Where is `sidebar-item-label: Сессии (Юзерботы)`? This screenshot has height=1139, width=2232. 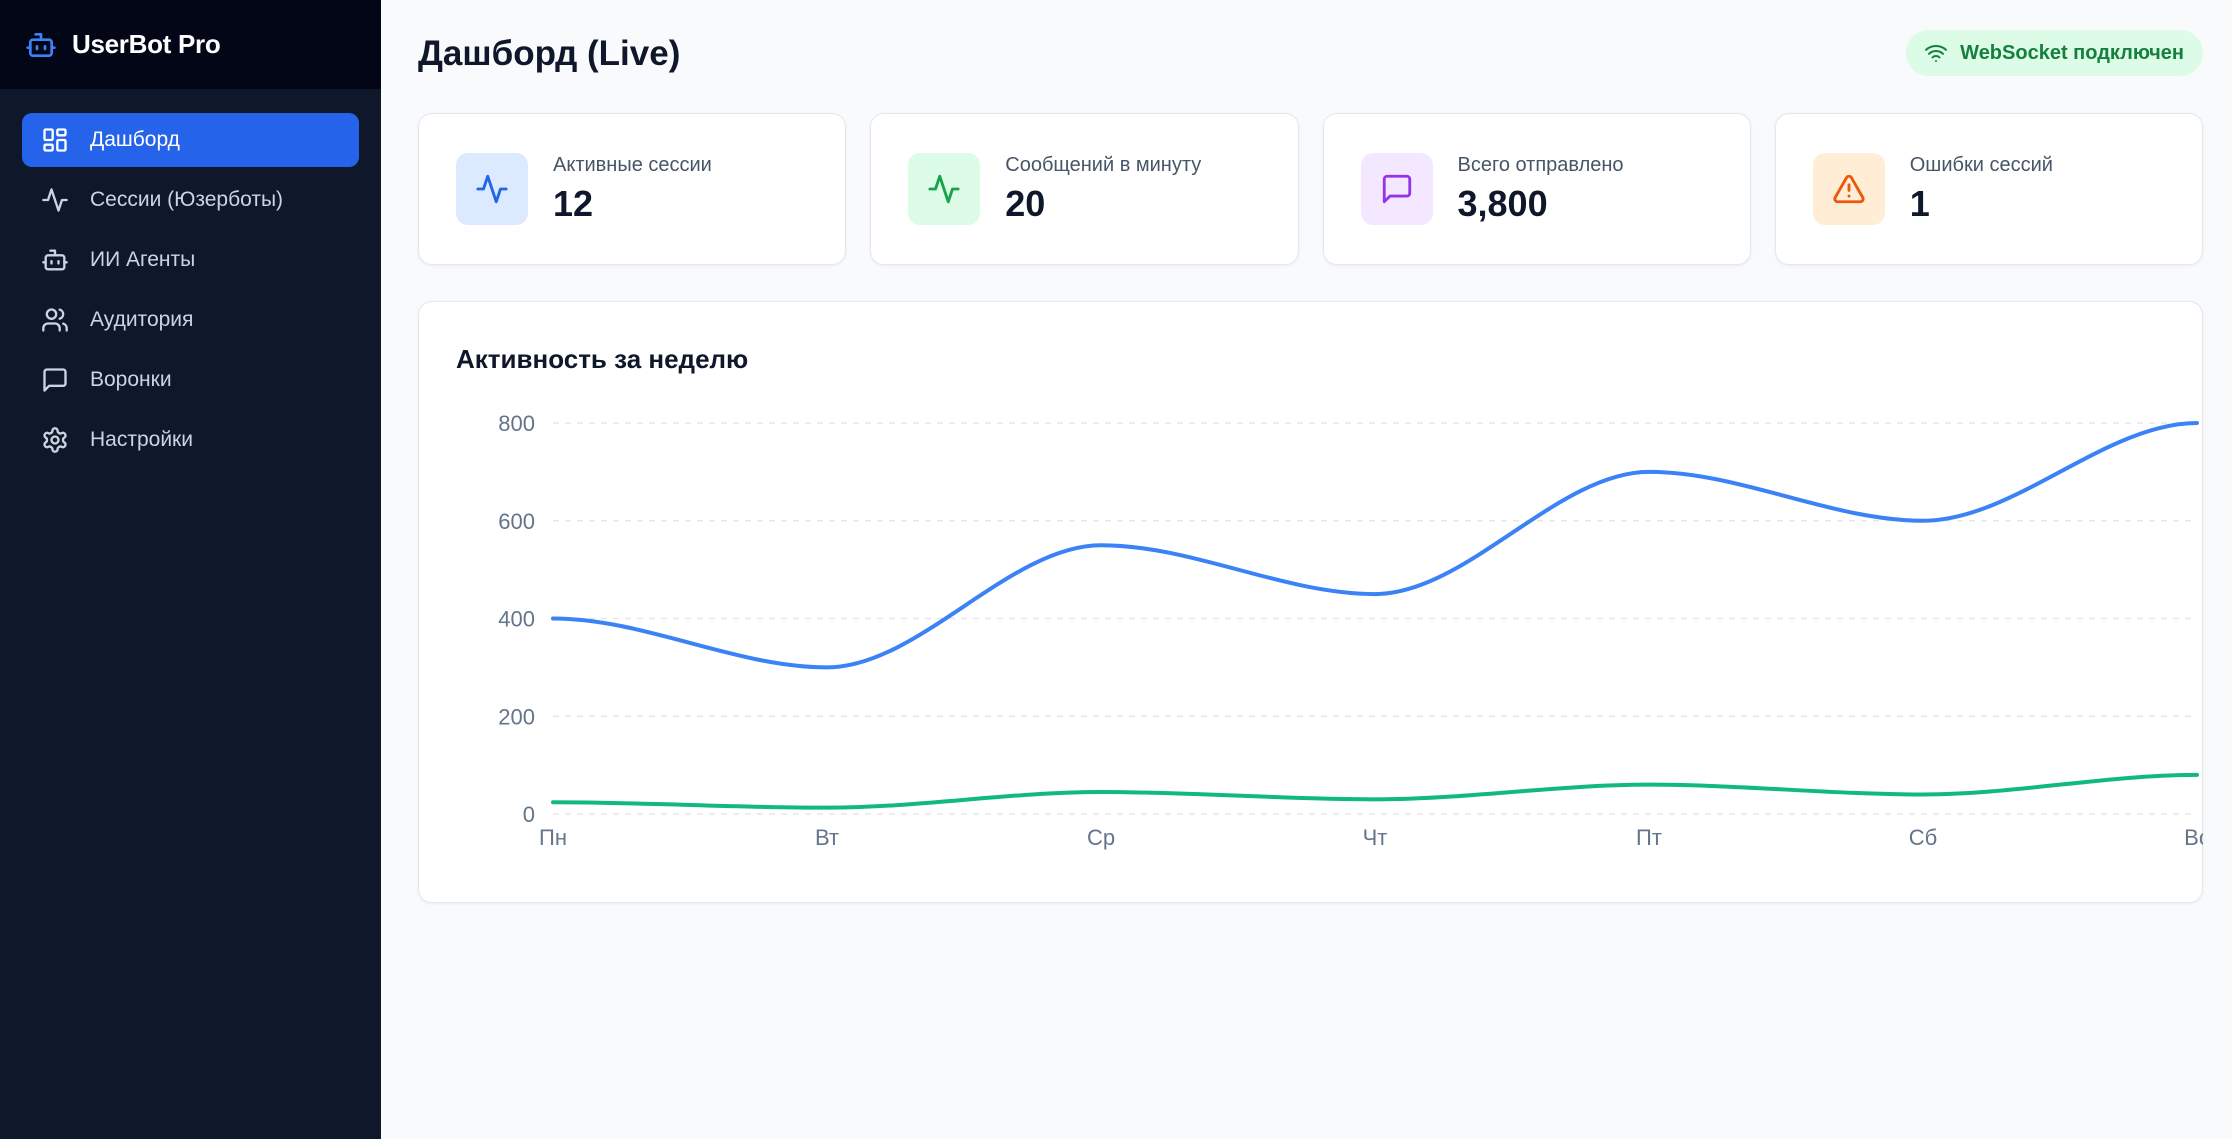 sidebar-item-label: Сессии (Юзерботы) is located at coordinates (187, 199).